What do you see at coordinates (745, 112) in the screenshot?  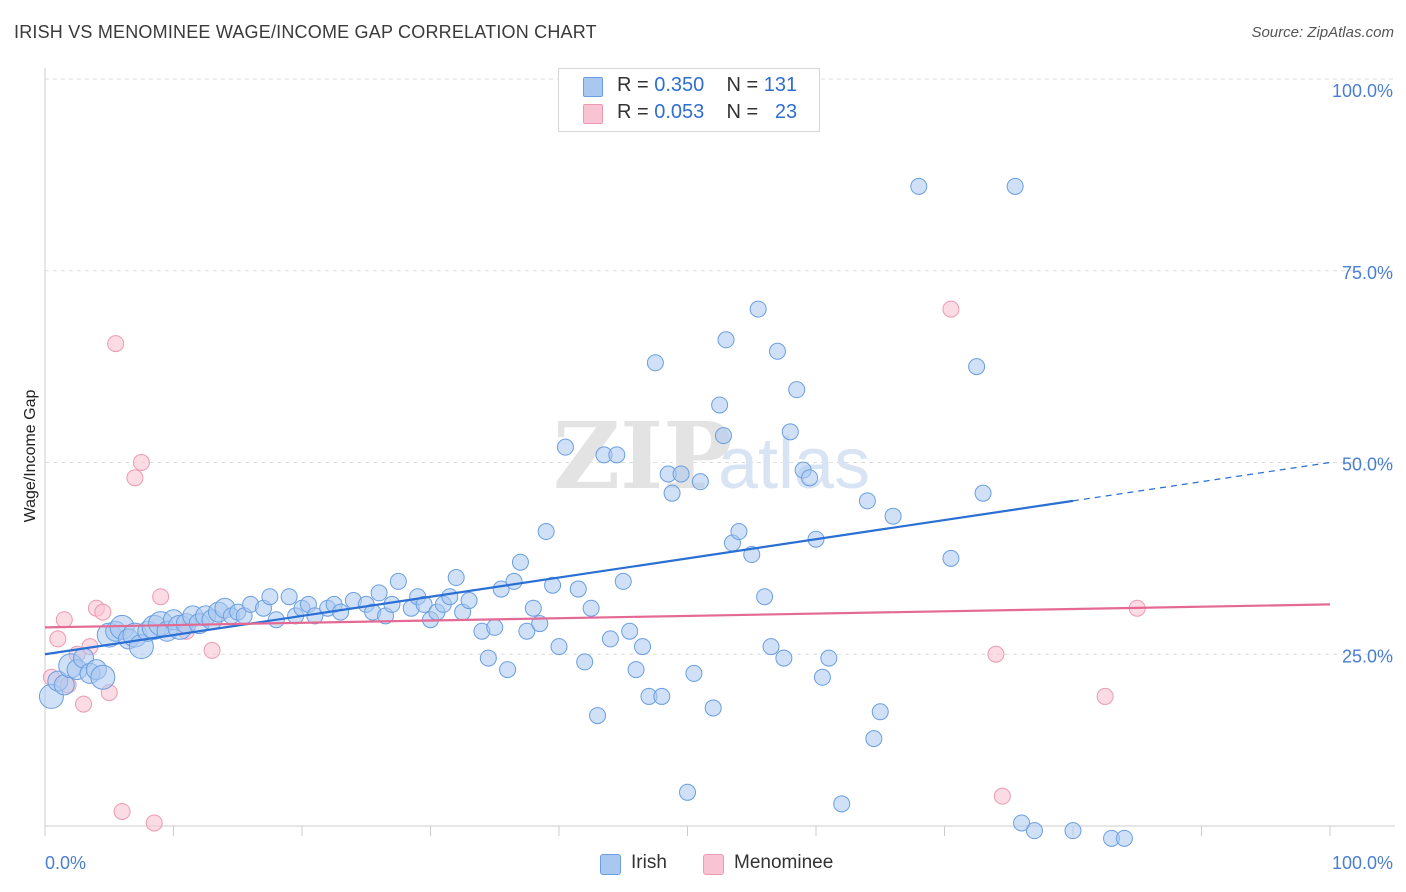 I see `menominee-n-label: N =` at bounding box center [745, 112].